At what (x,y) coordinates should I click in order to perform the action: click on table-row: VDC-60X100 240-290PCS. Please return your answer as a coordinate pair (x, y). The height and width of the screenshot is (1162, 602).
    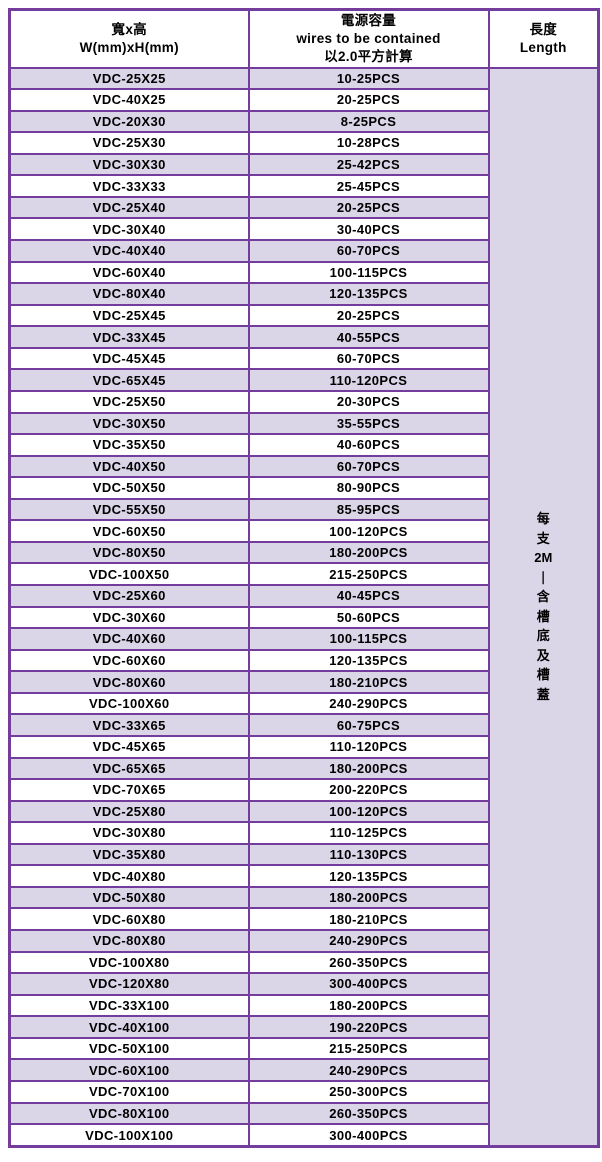
    Looking at the image, I should click on (303, 1070).